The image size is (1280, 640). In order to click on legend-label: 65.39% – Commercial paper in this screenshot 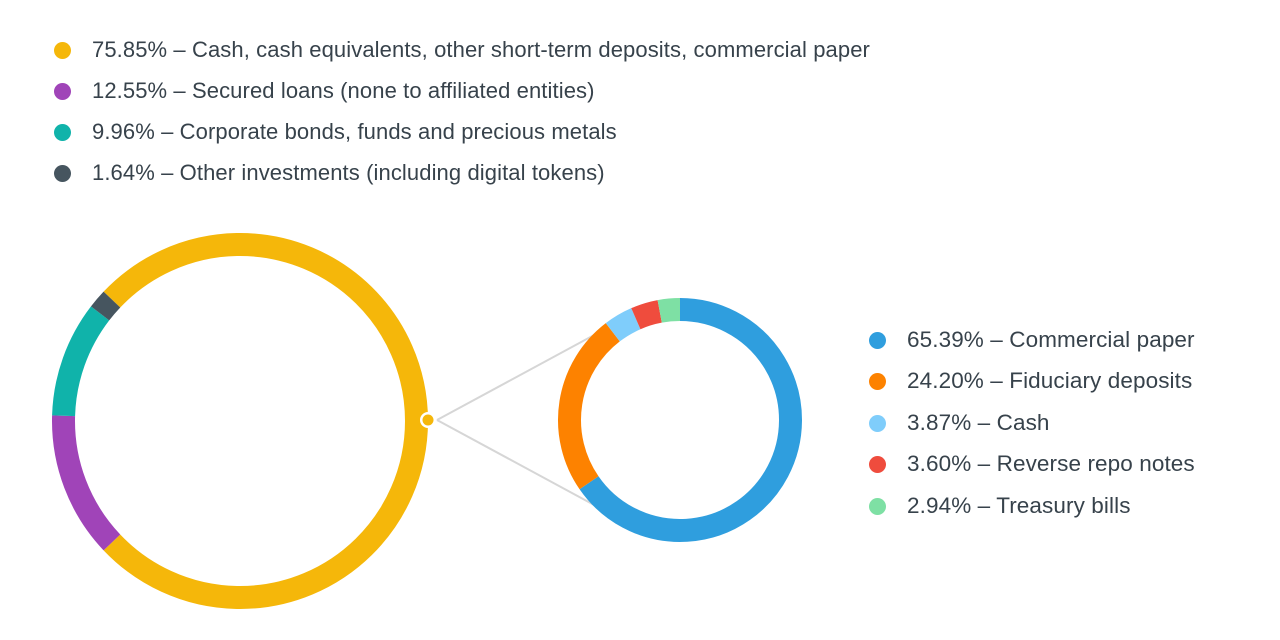, I will do `click(1051, 339)`.